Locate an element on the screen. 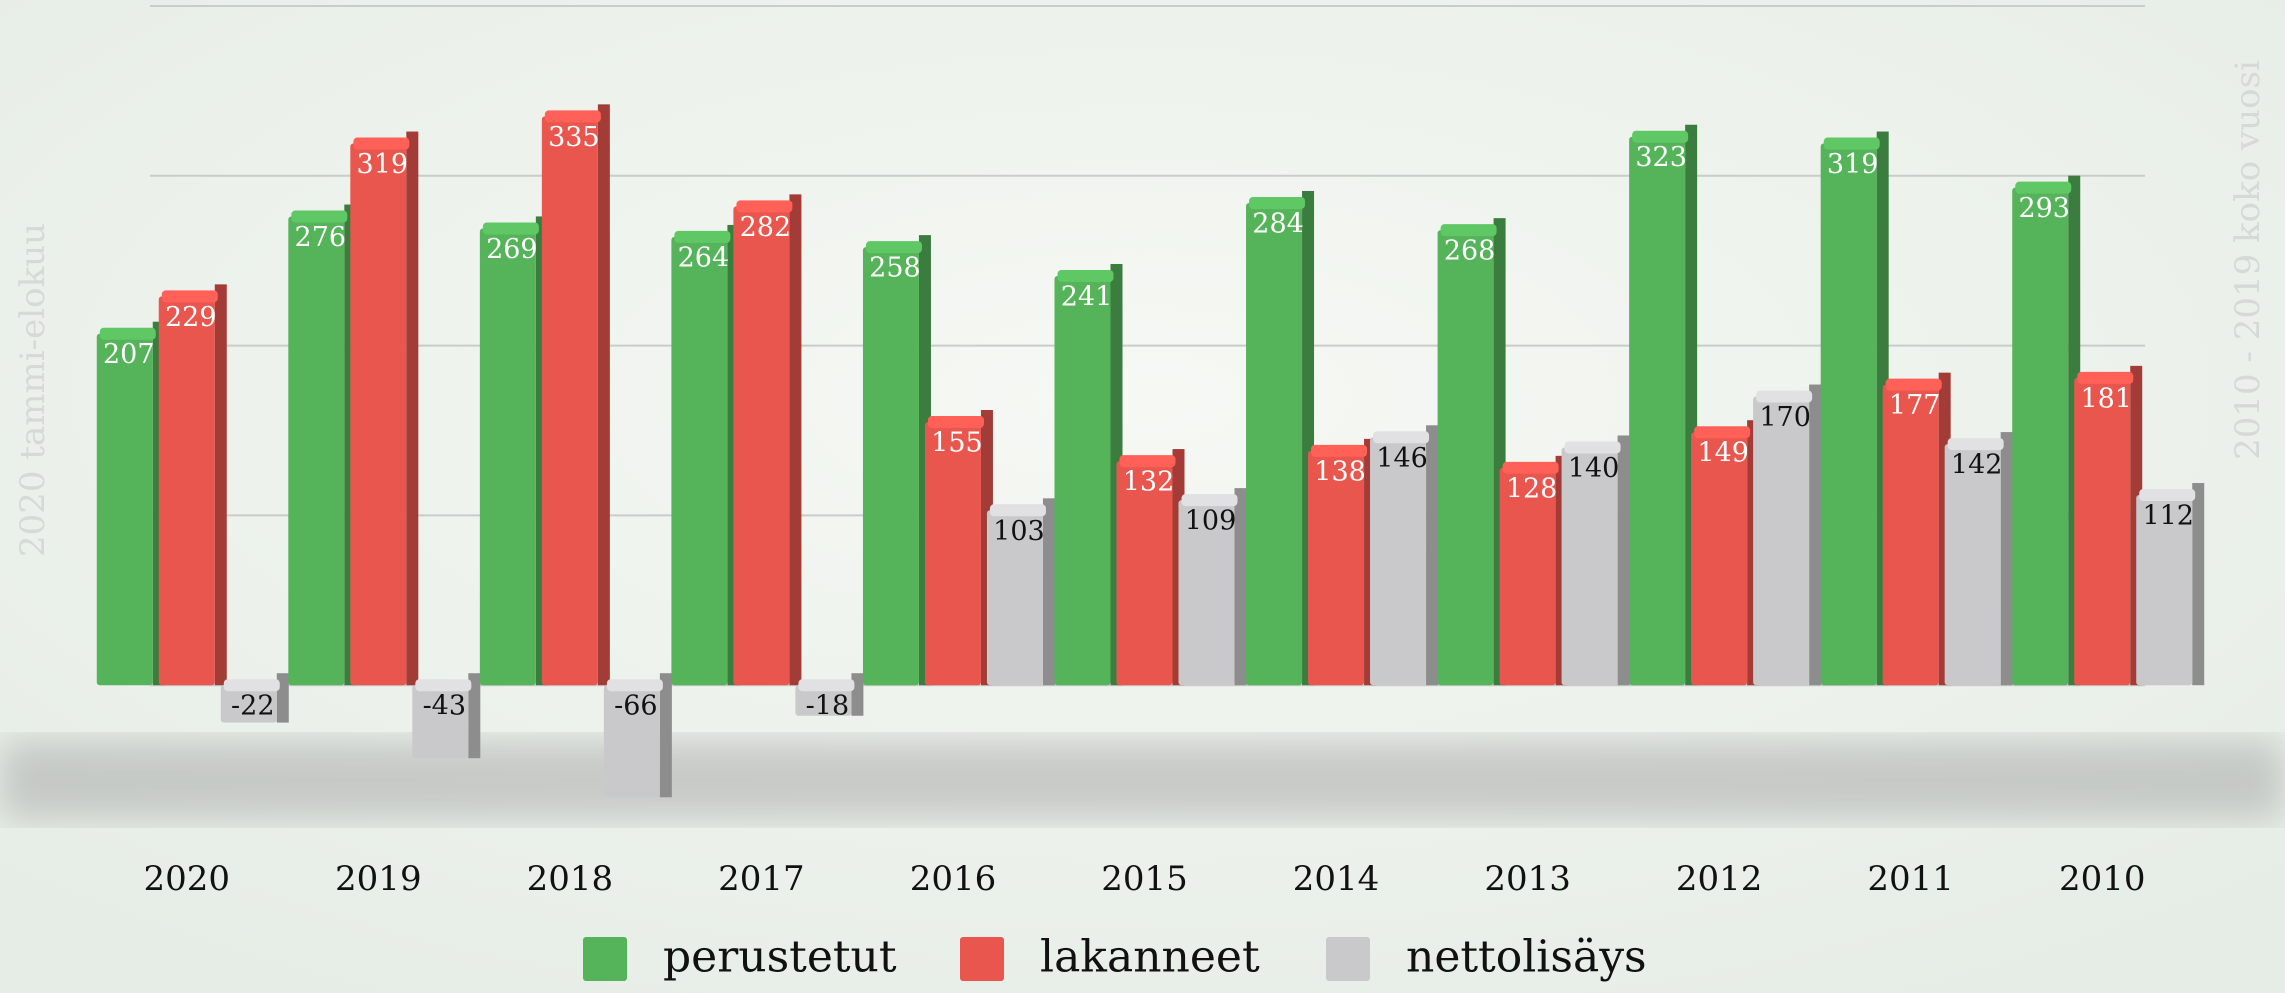 This screenshot has width=2285, height=993. value-label: 335 is located at coordinates (574, 137).